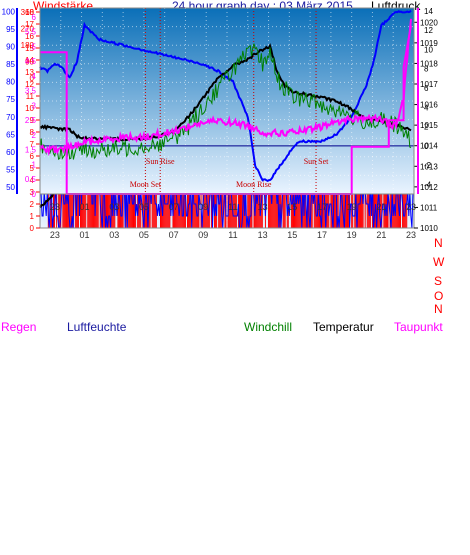  I want to click on pressure-axis-tick: 1013, so click(429, 166).